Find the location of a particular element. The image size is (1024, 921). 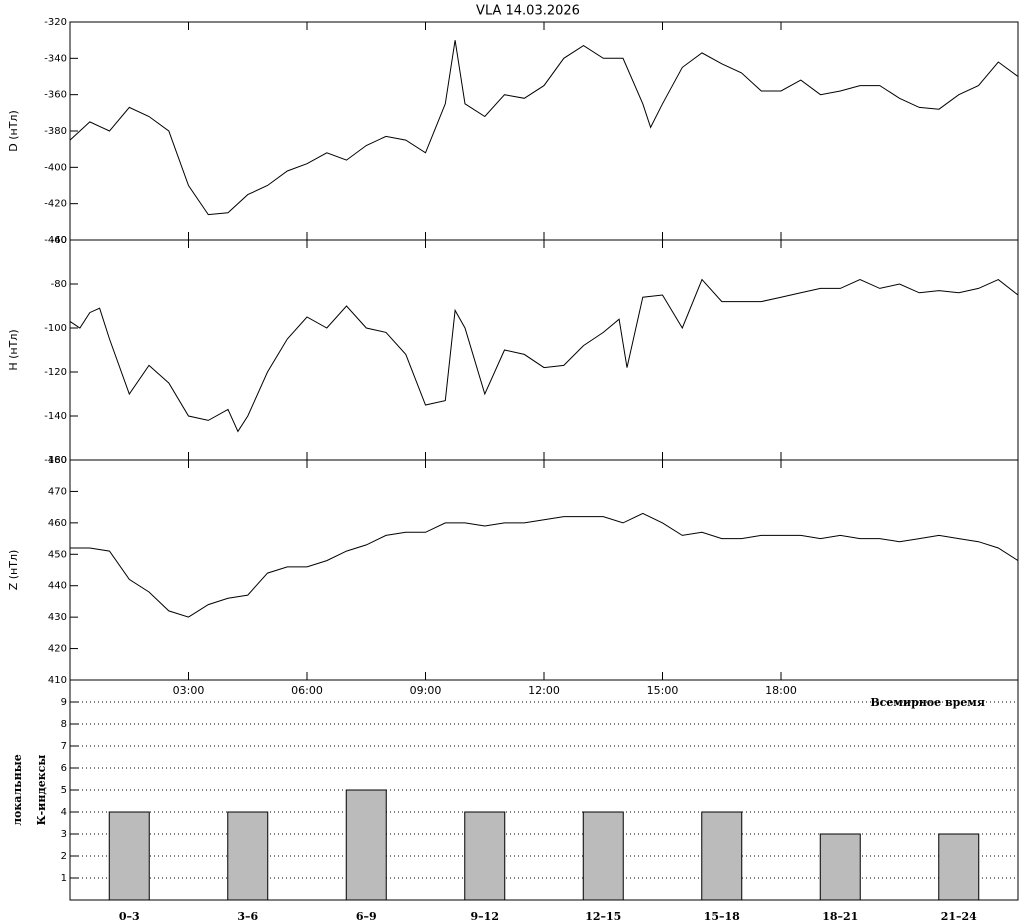

y-tick-label: -420 is located at coordinates (55, 204).